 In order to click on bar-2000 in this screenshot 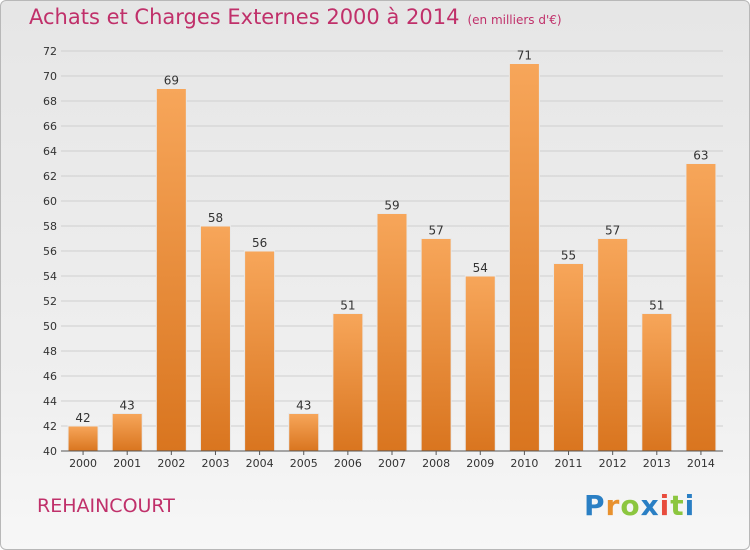, I will do `click(83, 438)`.